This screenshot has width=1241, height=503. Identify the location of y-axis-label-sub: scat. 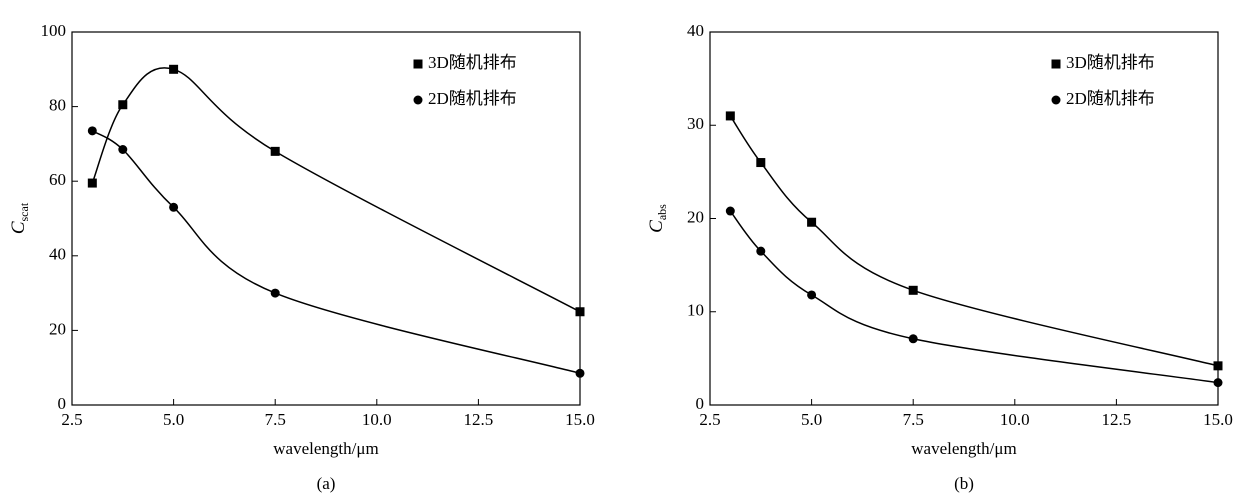
(24, 211).